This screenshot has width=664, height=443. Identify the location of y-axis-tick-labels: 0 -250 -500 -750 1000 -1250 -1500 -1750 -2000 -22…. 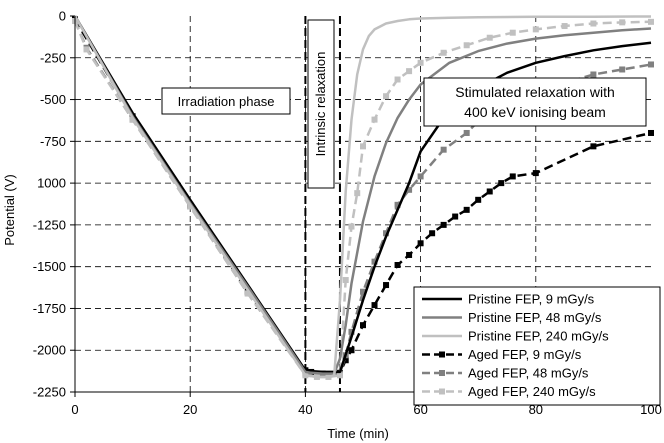
(54, 204).